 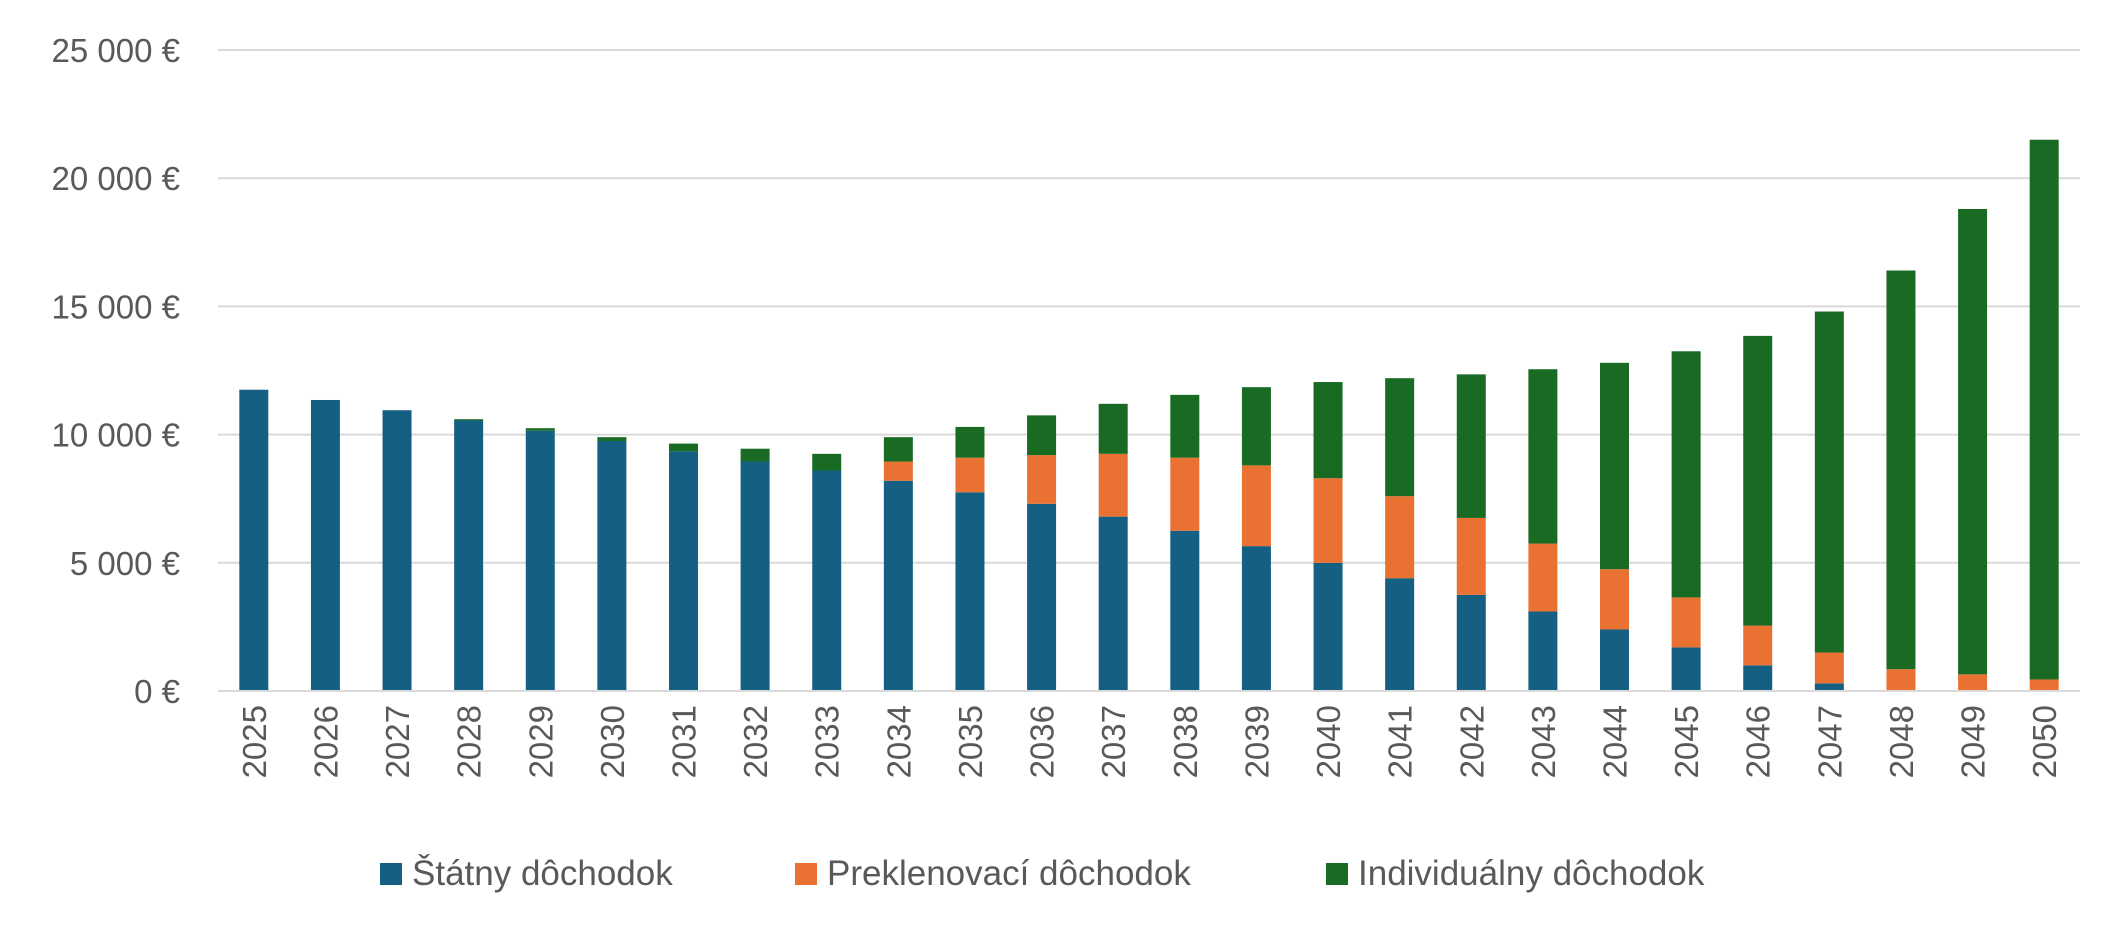 What do you see at coordinates (1614, 466) in the screenshot?
I see `bar-segment-3-2044` at bounding box center [1614, 466].